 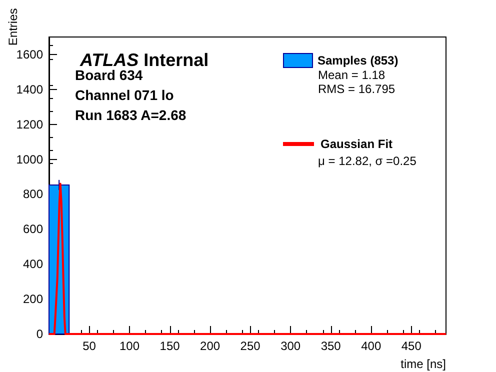 I want to click on y-tick-label: 0, so click(x=40, y=334).